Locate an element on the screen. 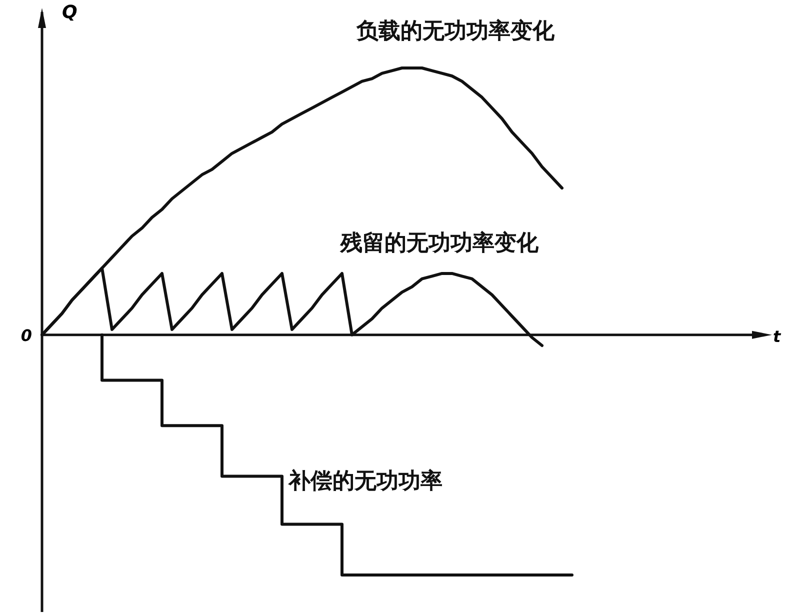  text: 0 is located at coordinates (26, 335).